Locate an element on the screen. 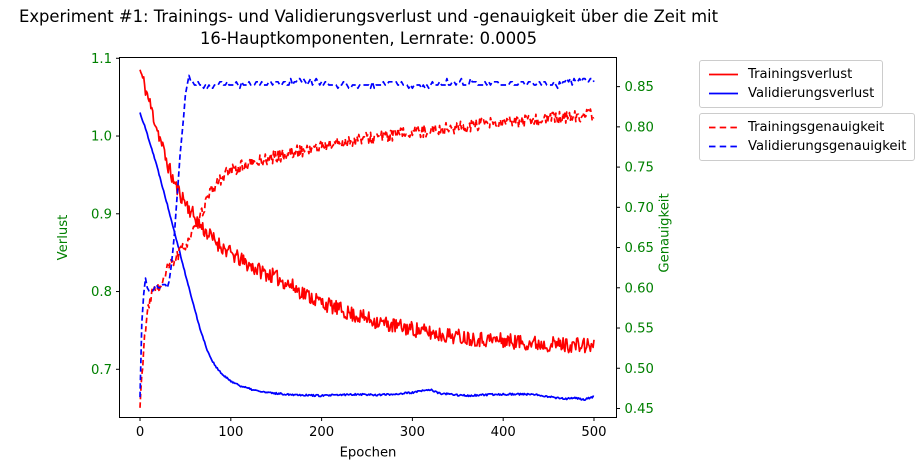 The image size is (924, 470). trainingsverlust-line-swatch-icon is located at coordinates (723, 74).